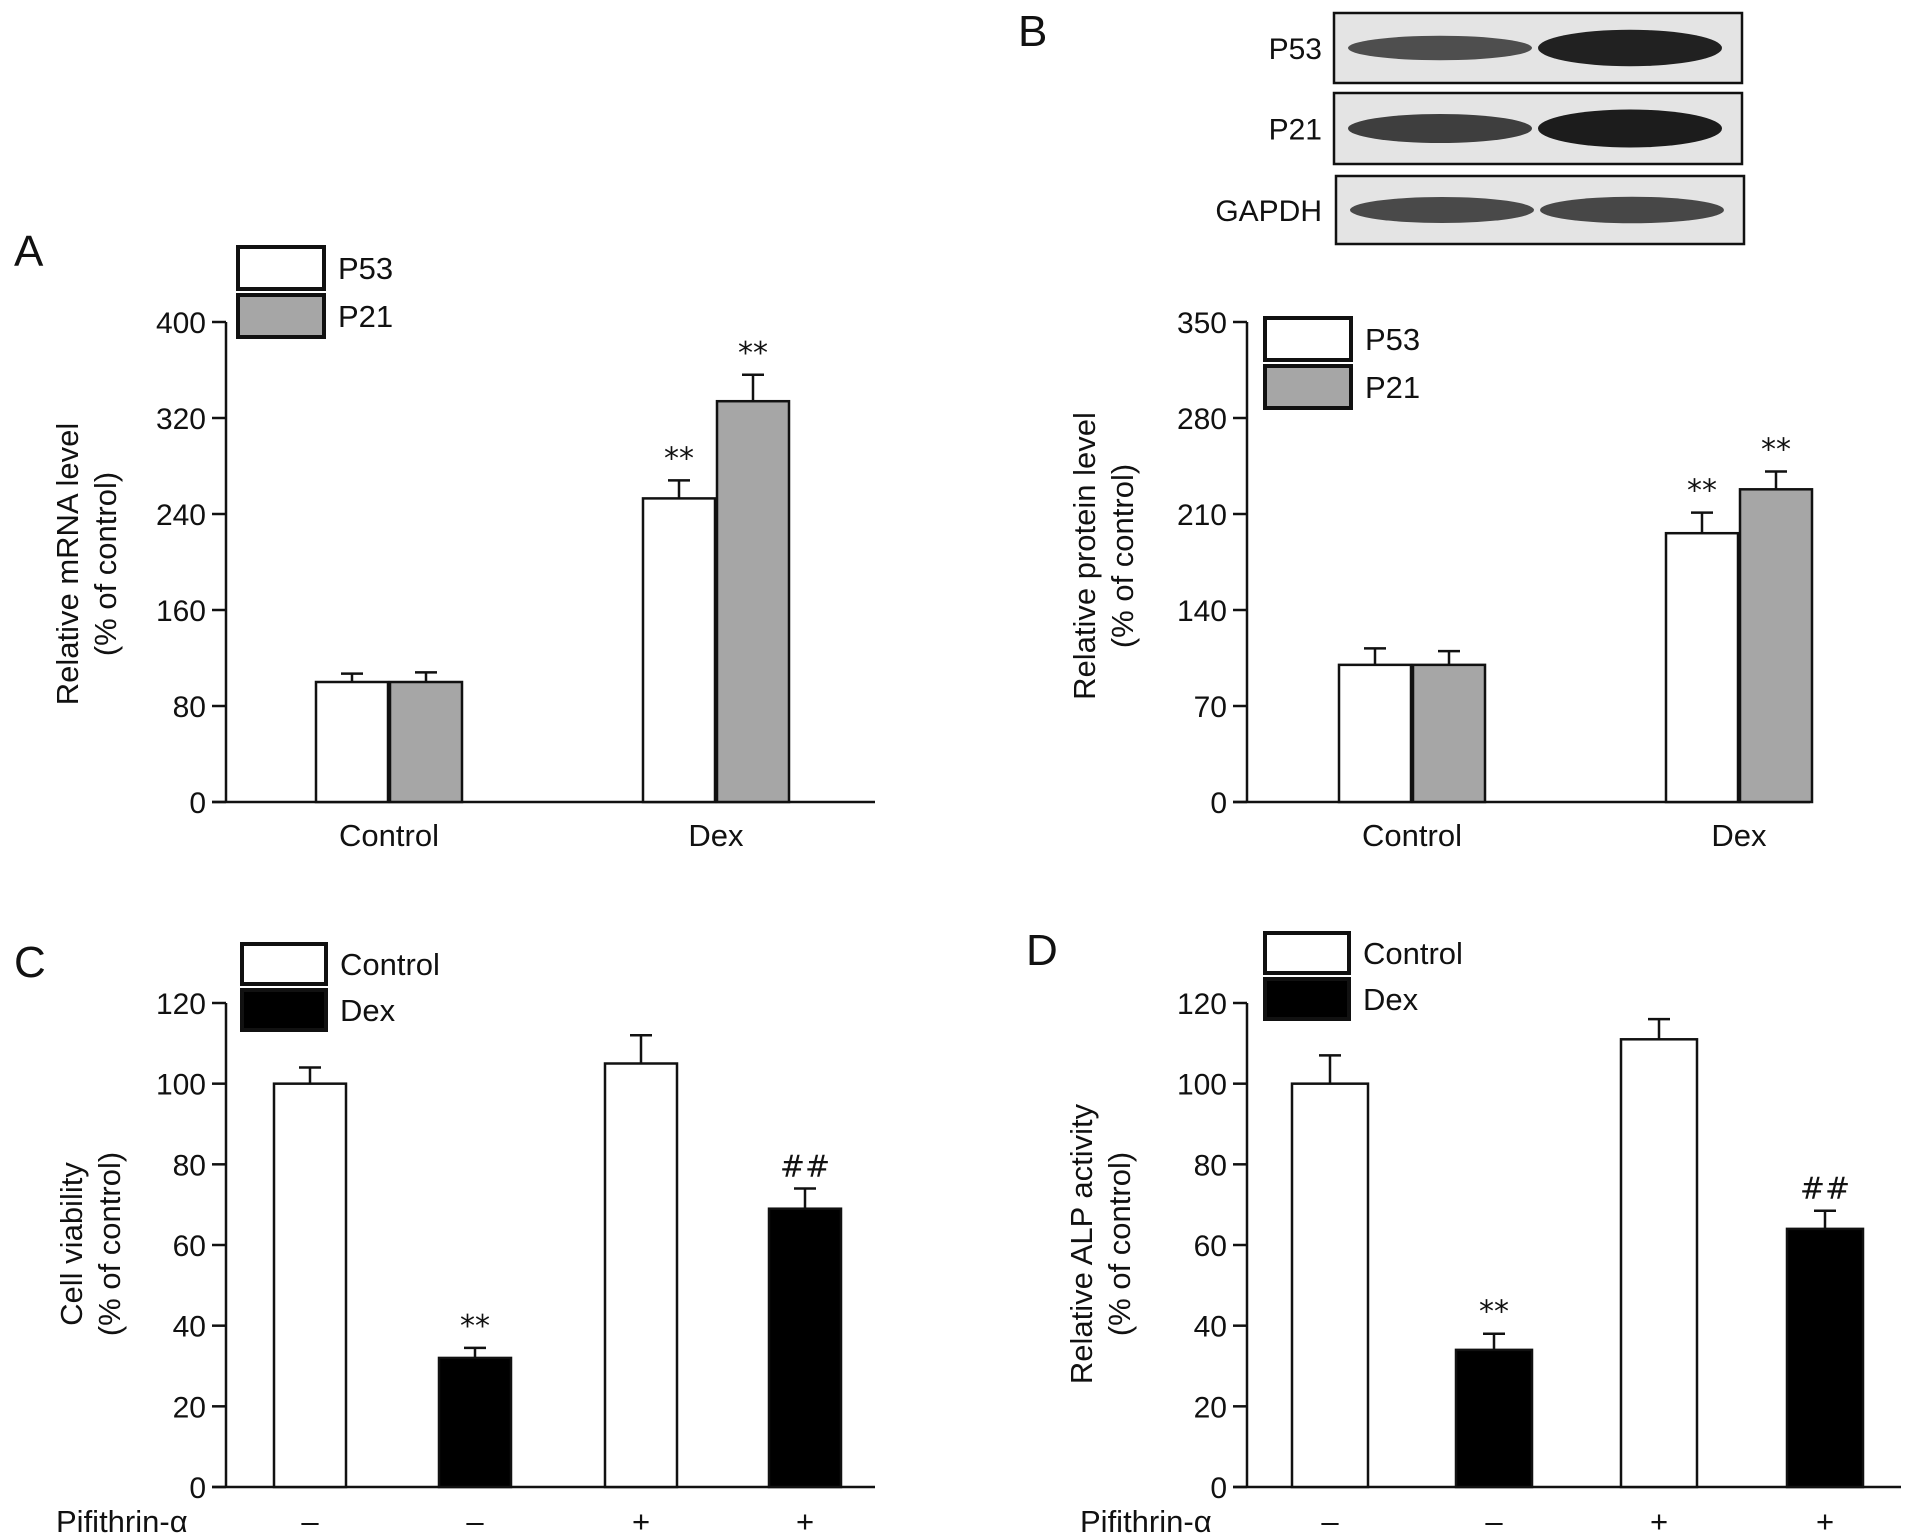 The image size is (1913, 1538). I want to click on y-tick-label: 320, so click(181, 419).